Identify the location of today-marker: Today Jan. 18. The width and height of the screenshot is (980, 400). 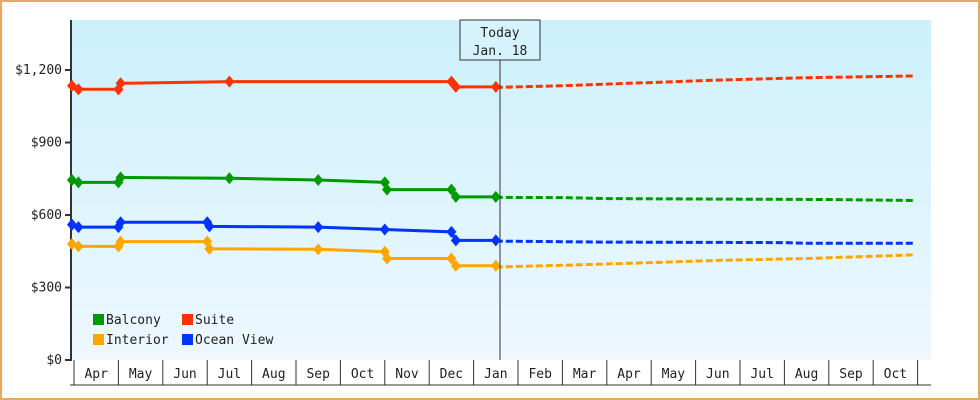
(500, 189).